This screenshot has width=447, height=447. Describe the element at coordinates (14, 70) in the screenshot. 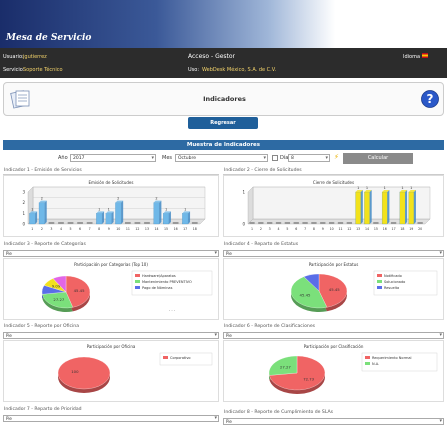

I see `servicio-label: Servicio:` at that location.